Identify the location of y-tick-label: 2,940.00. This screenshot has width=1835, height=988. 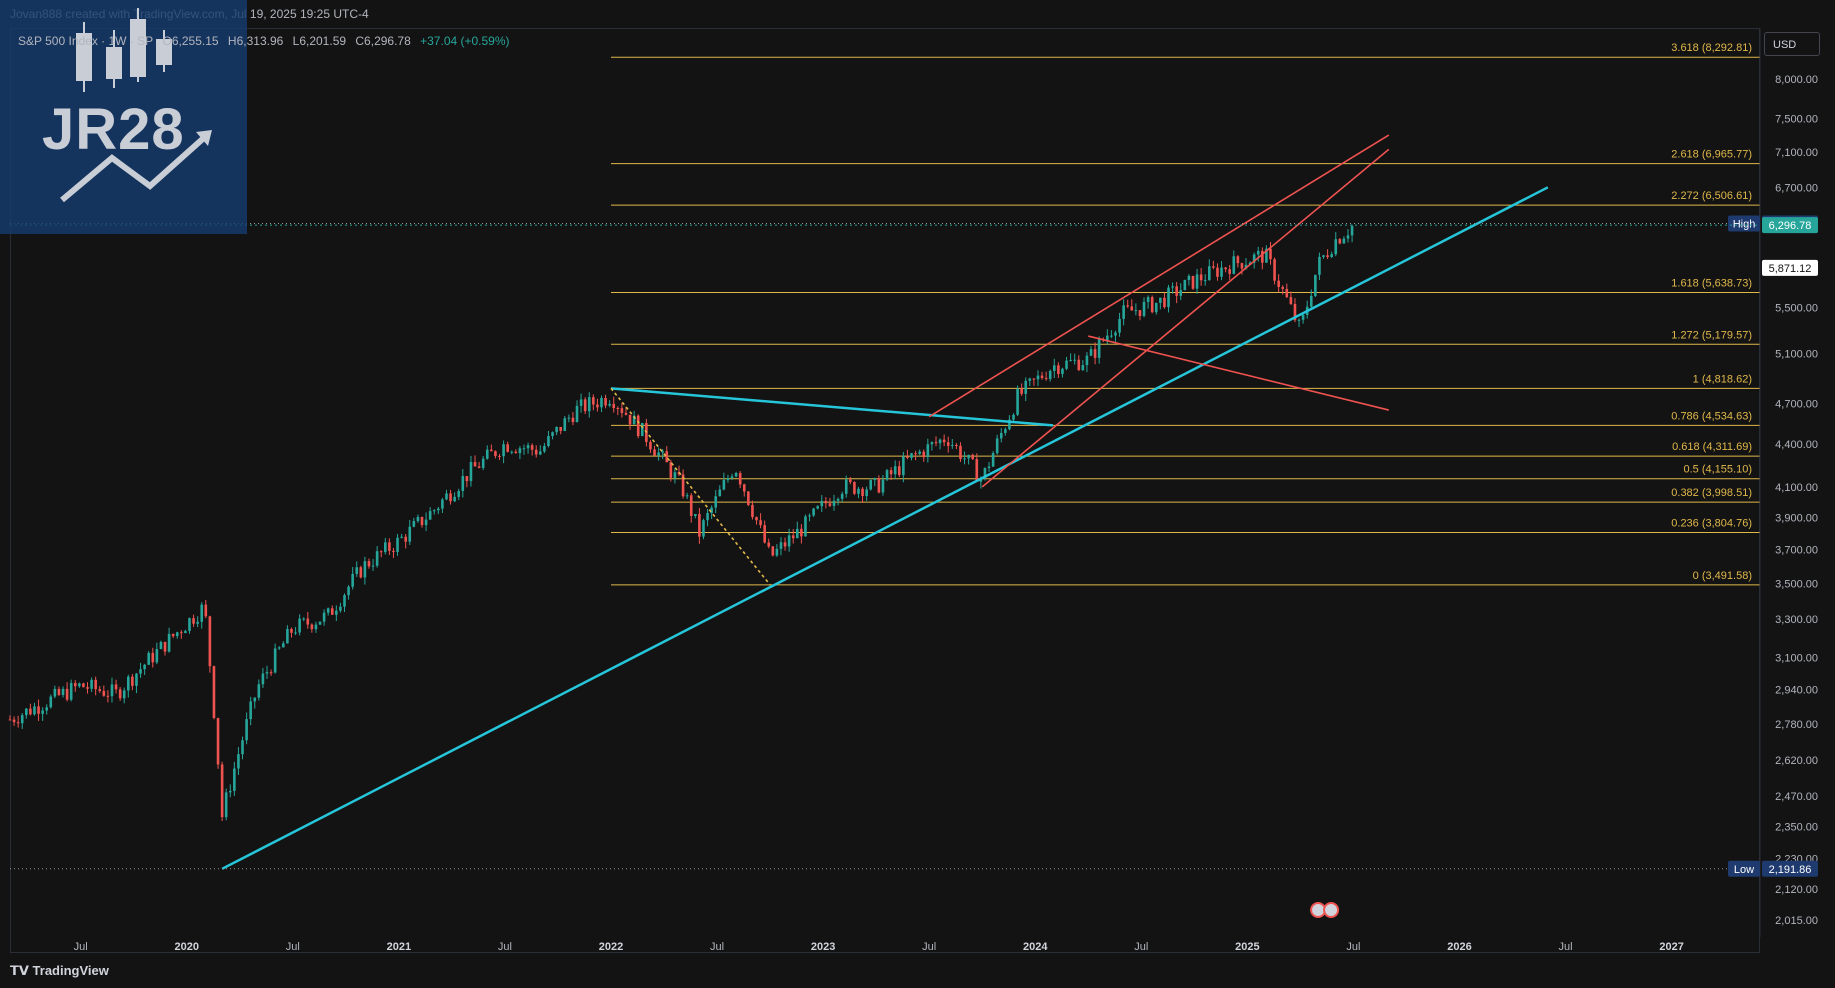
(1796, 691).